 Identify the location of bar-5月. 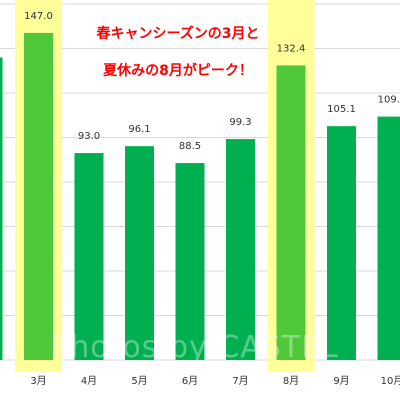
(139, 253).